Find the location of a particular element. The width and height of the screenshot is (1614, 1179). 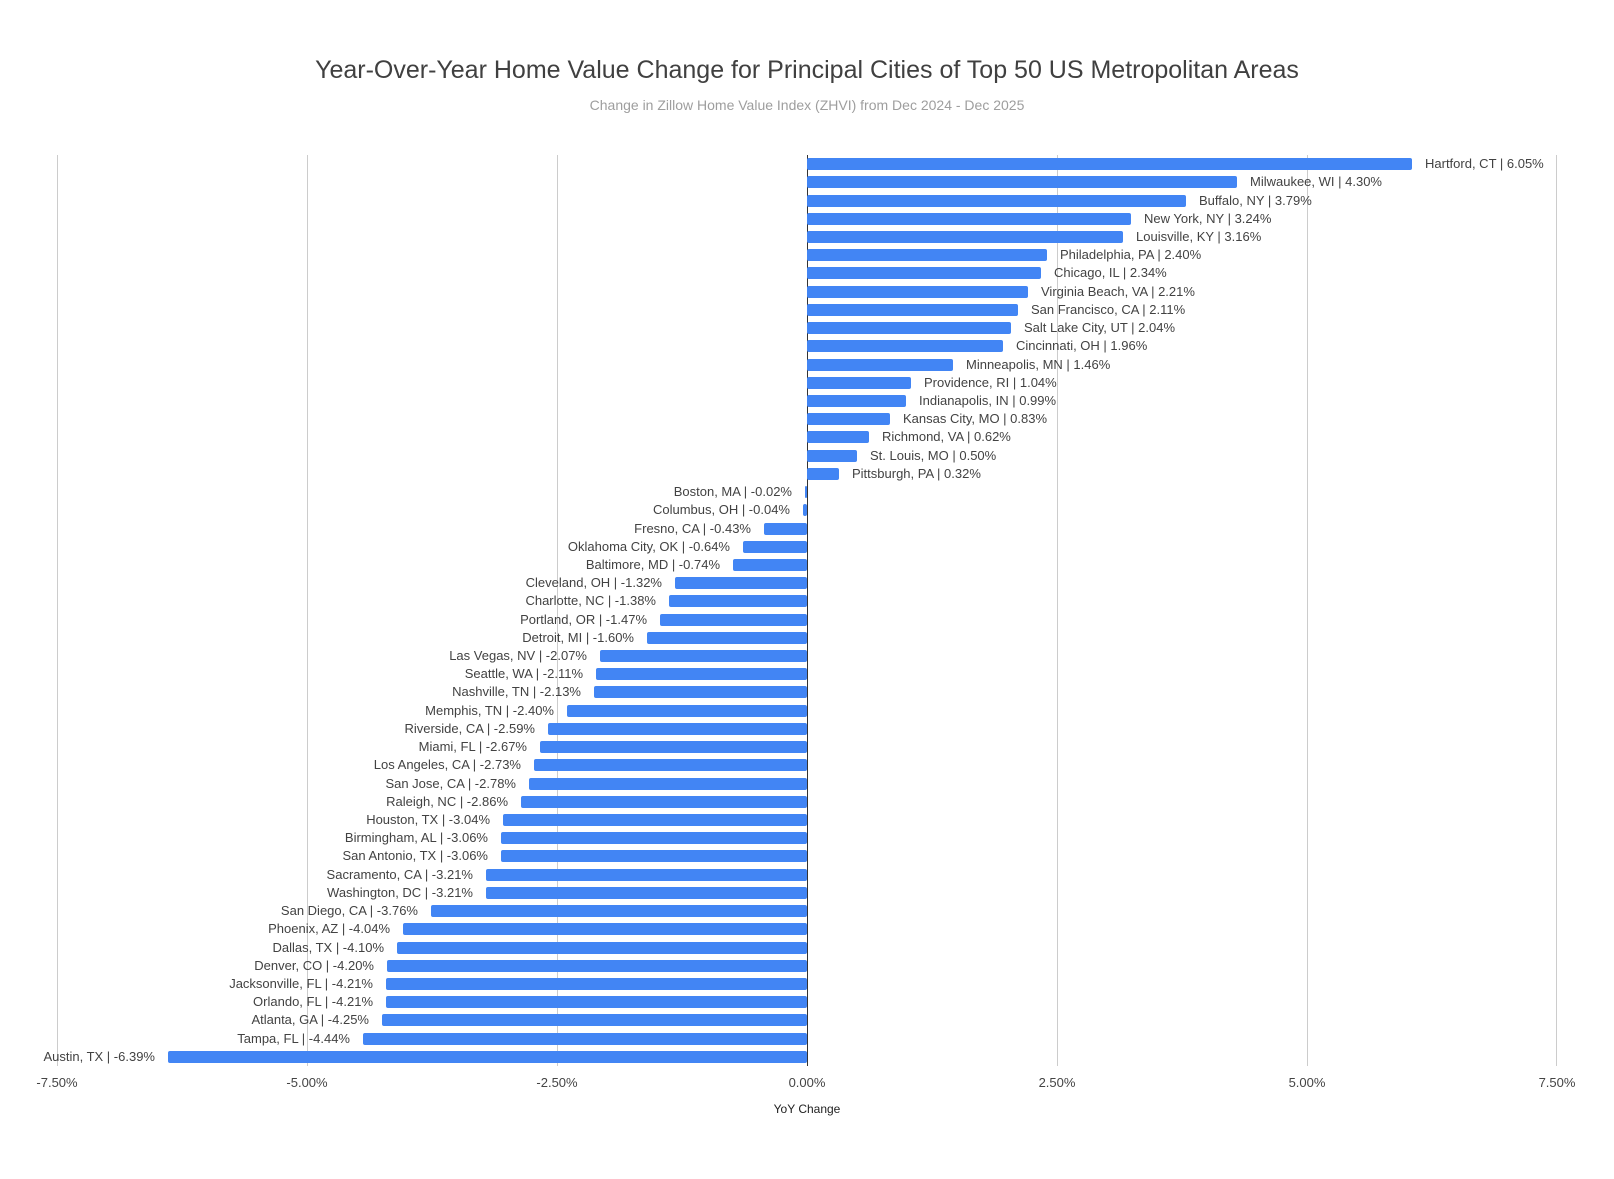

x-axis: -7.50% -5.00% -2.50% 0.00% 2.50% 5.00% 7.50% is located at coordinates (805, 1081).